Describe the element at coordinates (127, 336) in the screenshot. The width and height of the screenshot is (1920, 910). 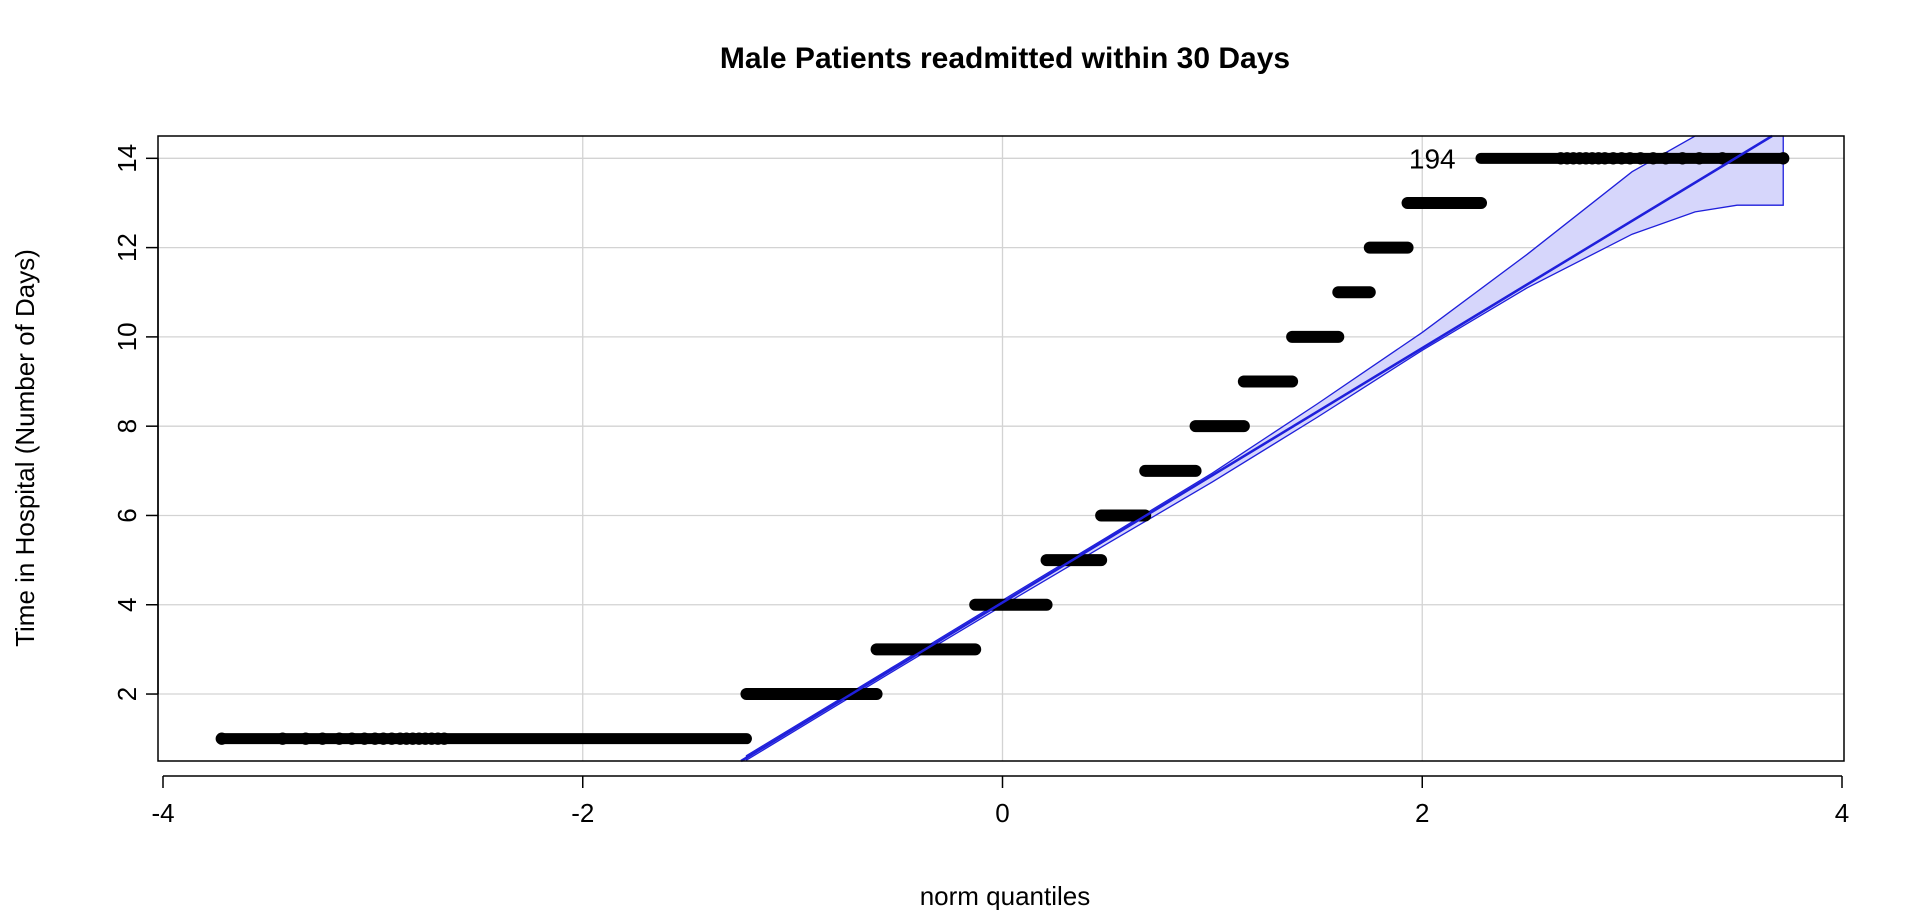
I see `y-tick-label-4: 10` at that location.